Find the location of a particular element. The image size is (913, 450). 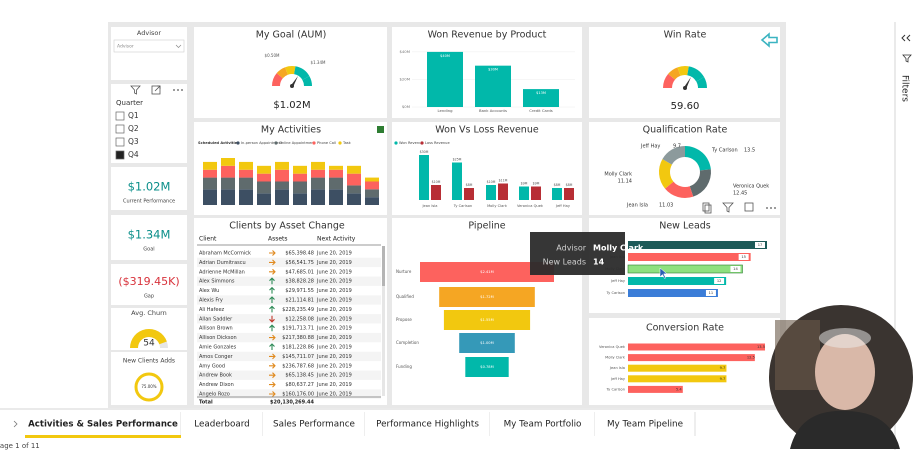

slicer-option: Q2 is located at coordinates (133, 128).